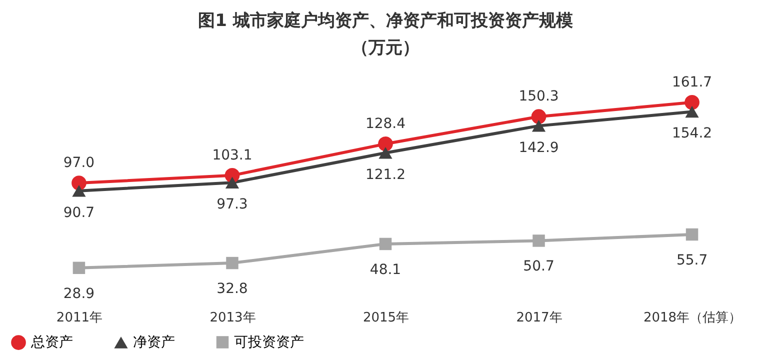 This screenshot has height=358, width=771. What do you see at coordinates (232, 155) in the screenshot?
I see `data-label: 103.1` at bounding box center [232, 155].